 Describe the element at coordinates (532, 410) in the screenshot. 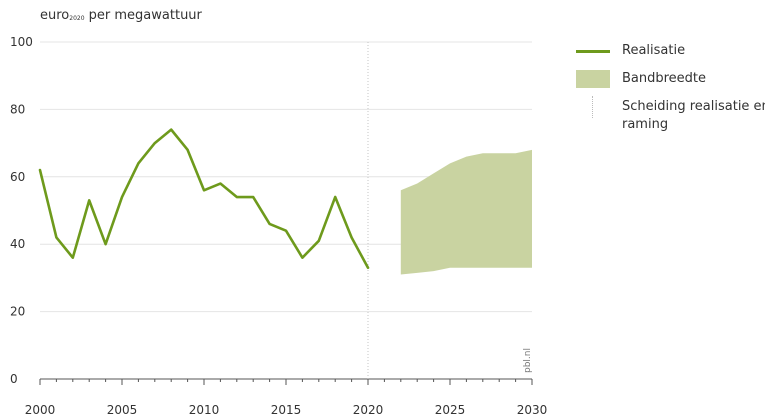

I see `x-tick-label: 2030` at that location.